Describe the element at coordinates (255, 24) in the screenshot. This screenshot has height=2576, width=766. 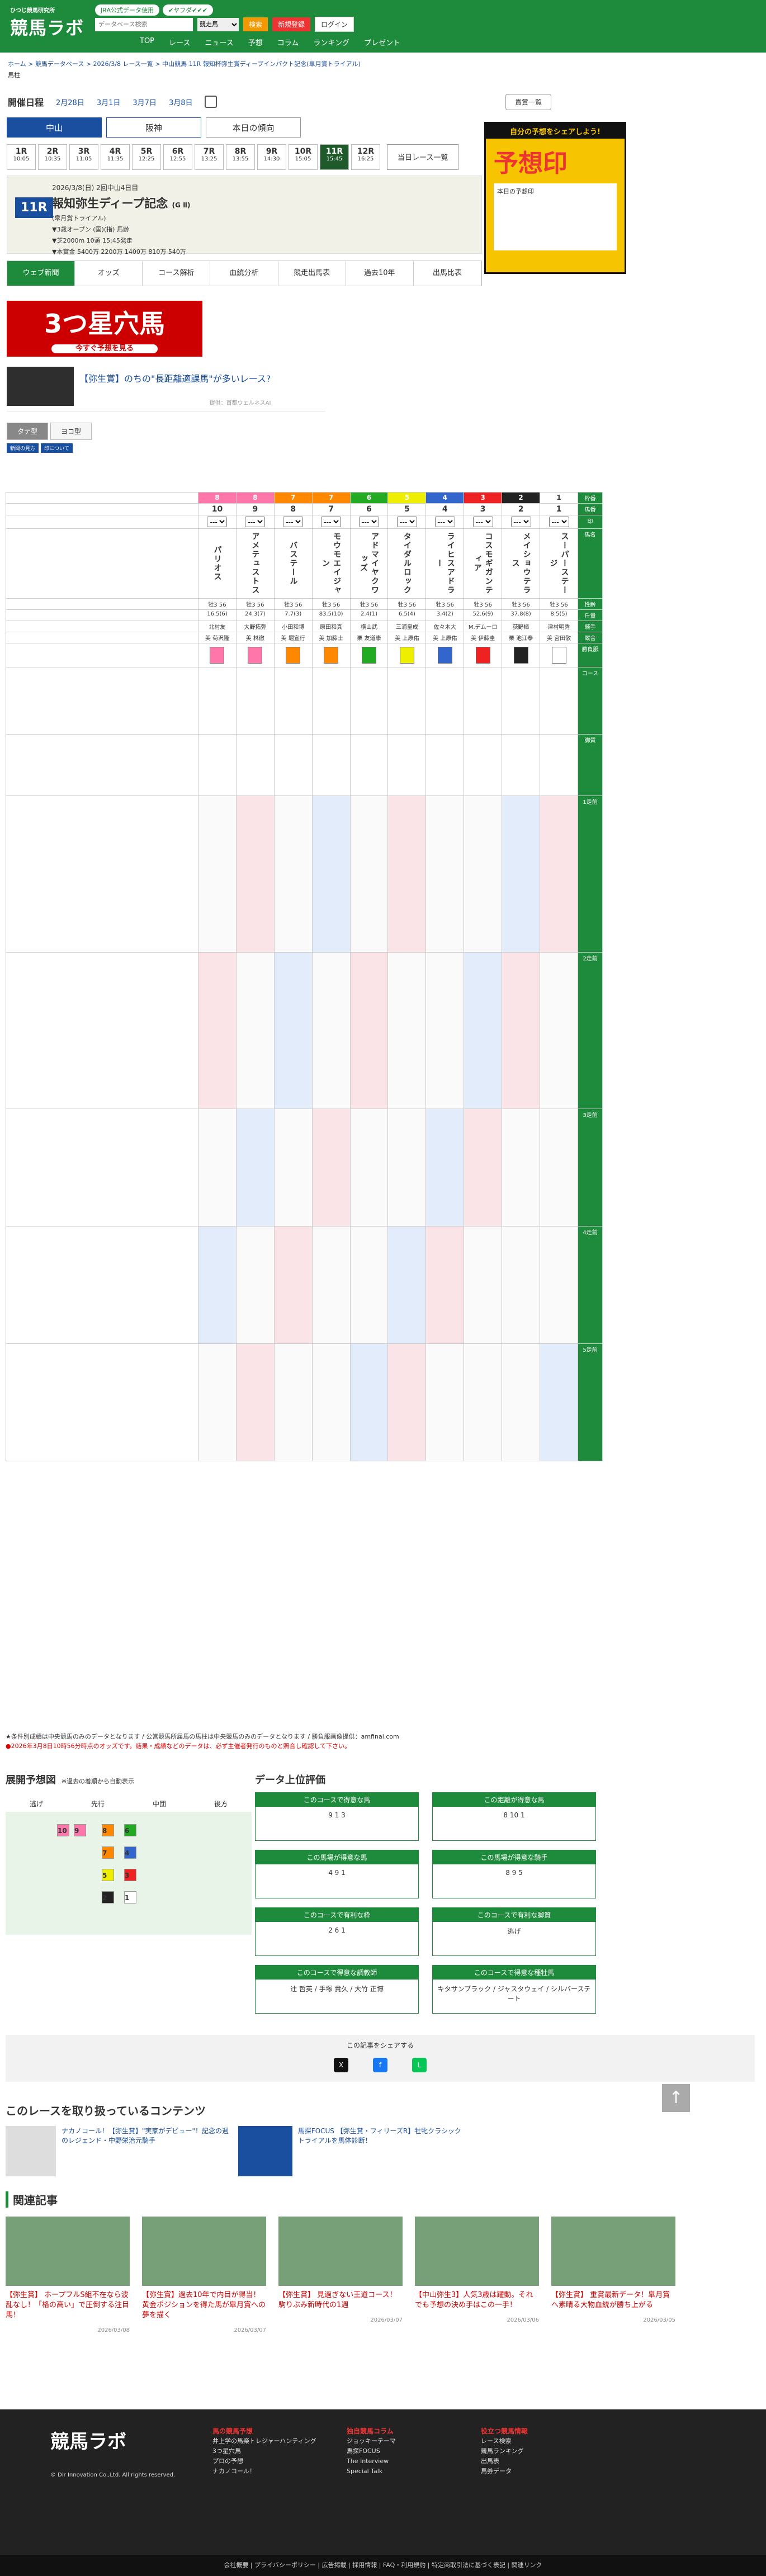
I see `search-button: 検索` at that location.